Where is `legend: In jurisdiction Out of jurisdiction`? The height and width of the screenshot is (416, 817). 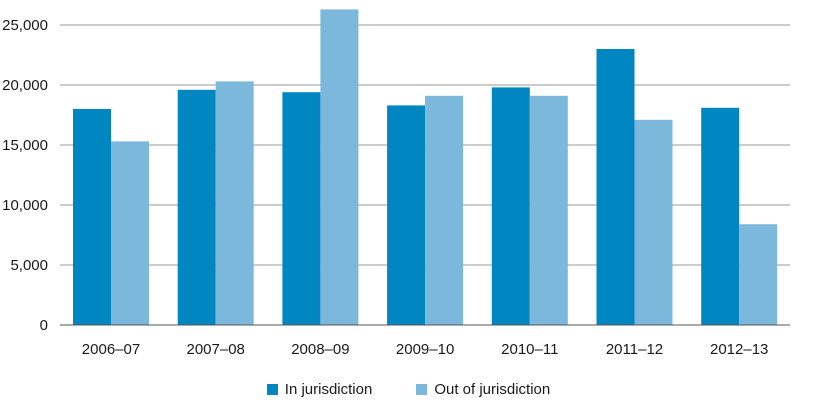
legend: In jurisdiction Out of jurisdiction is located at coordinates (408, 389).